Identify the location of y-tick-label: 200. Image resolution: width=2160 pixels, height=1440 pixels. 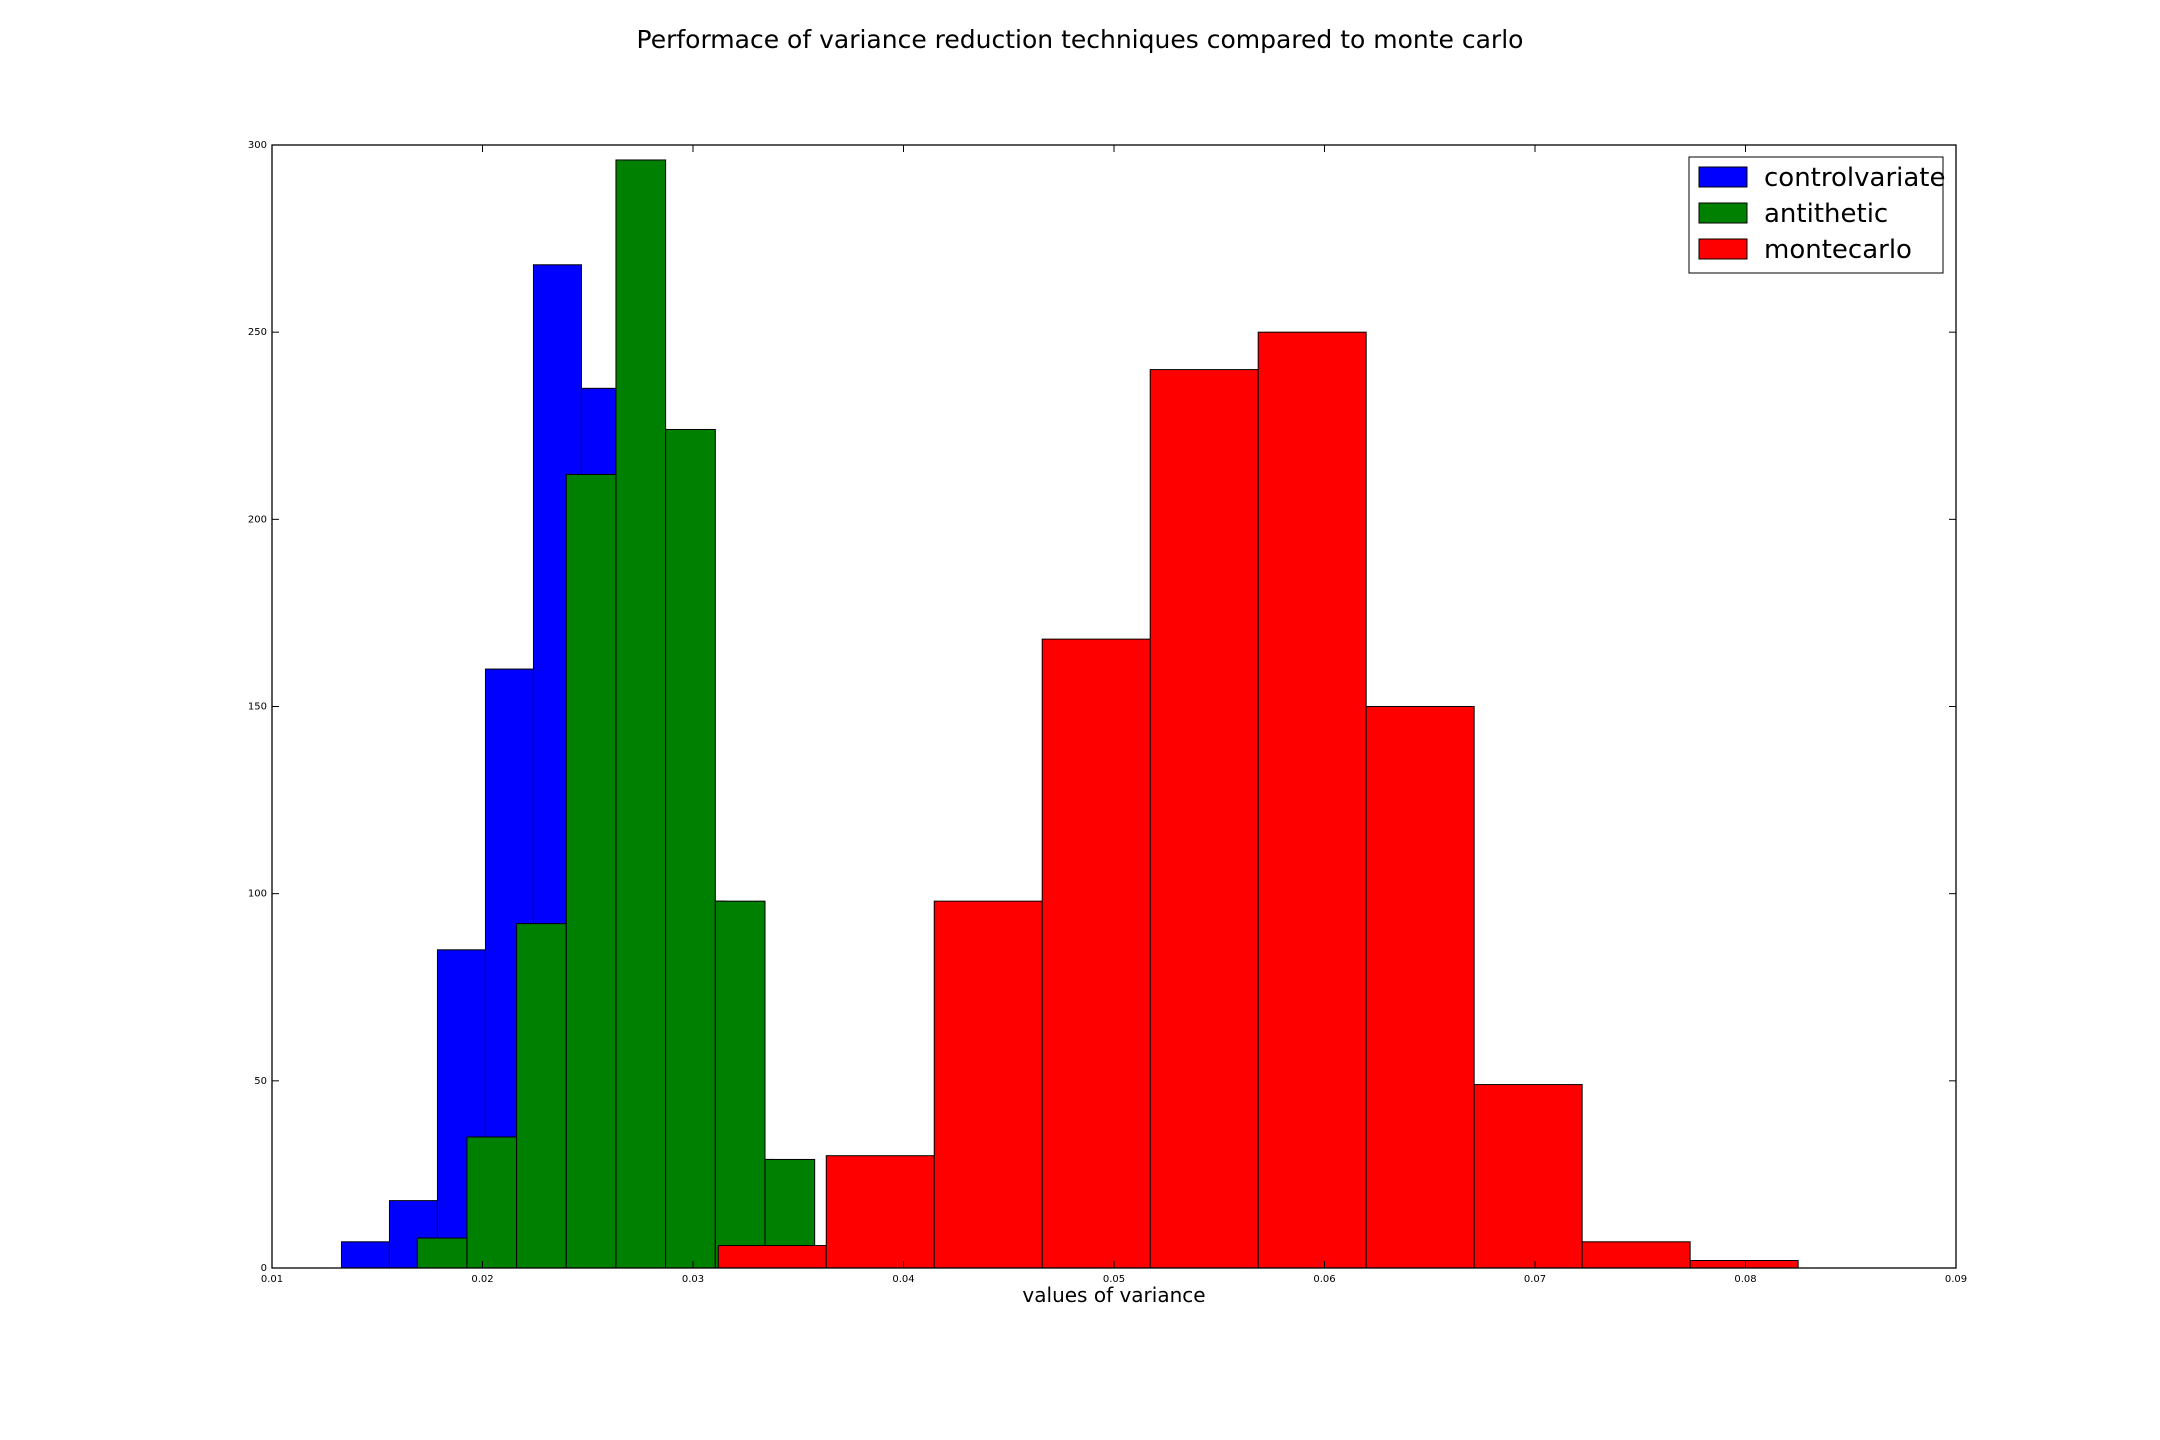
(257, 519).